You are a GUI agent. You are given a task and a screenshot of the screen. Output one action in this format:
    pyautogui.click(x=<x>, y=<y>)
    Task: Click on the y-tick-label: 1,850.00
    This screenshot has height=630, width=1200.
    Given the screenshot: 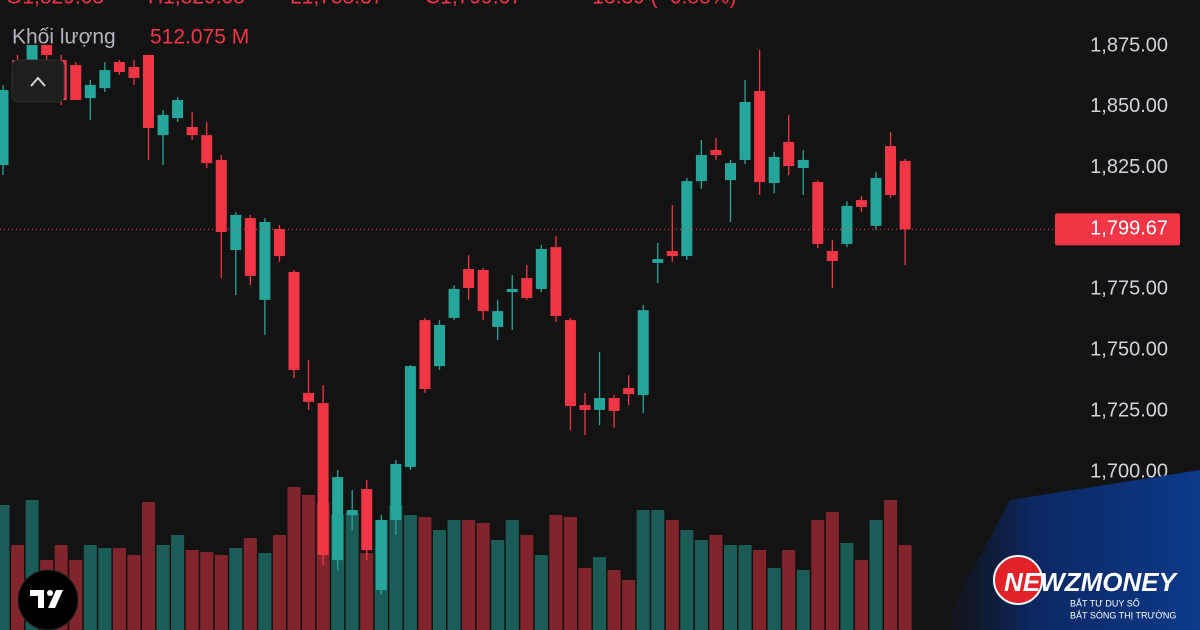 What is the action you would take?
    pyautogui.click(x=1129, y=106)
    